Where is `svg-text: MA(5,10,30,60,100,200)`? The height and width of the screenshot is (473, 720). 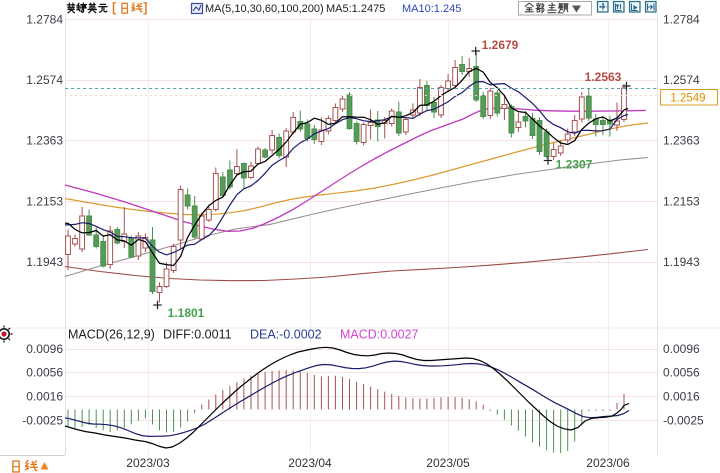 svg-text: MA(5,10,30,60,100,200) is located at coordinates (264, 9).